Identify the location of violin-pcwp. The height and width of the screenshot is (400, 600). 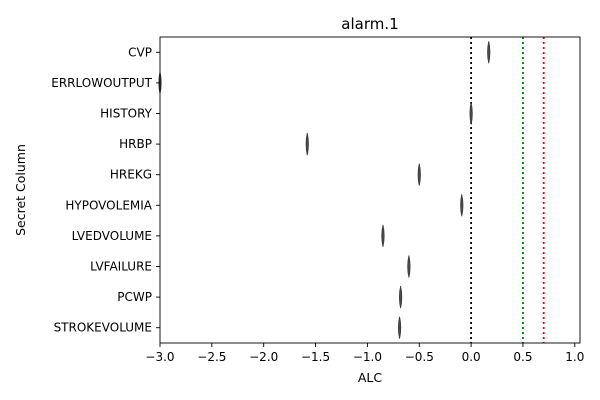
(400, 297).